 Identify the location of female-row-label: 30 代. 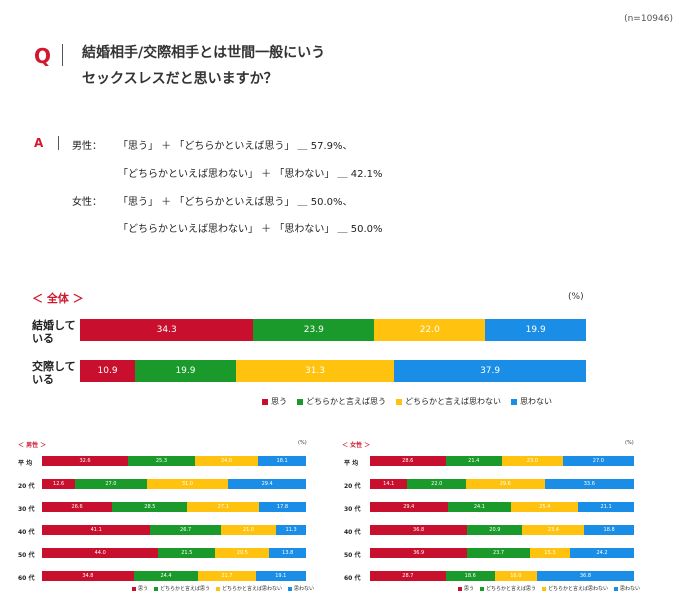
(352, 509).